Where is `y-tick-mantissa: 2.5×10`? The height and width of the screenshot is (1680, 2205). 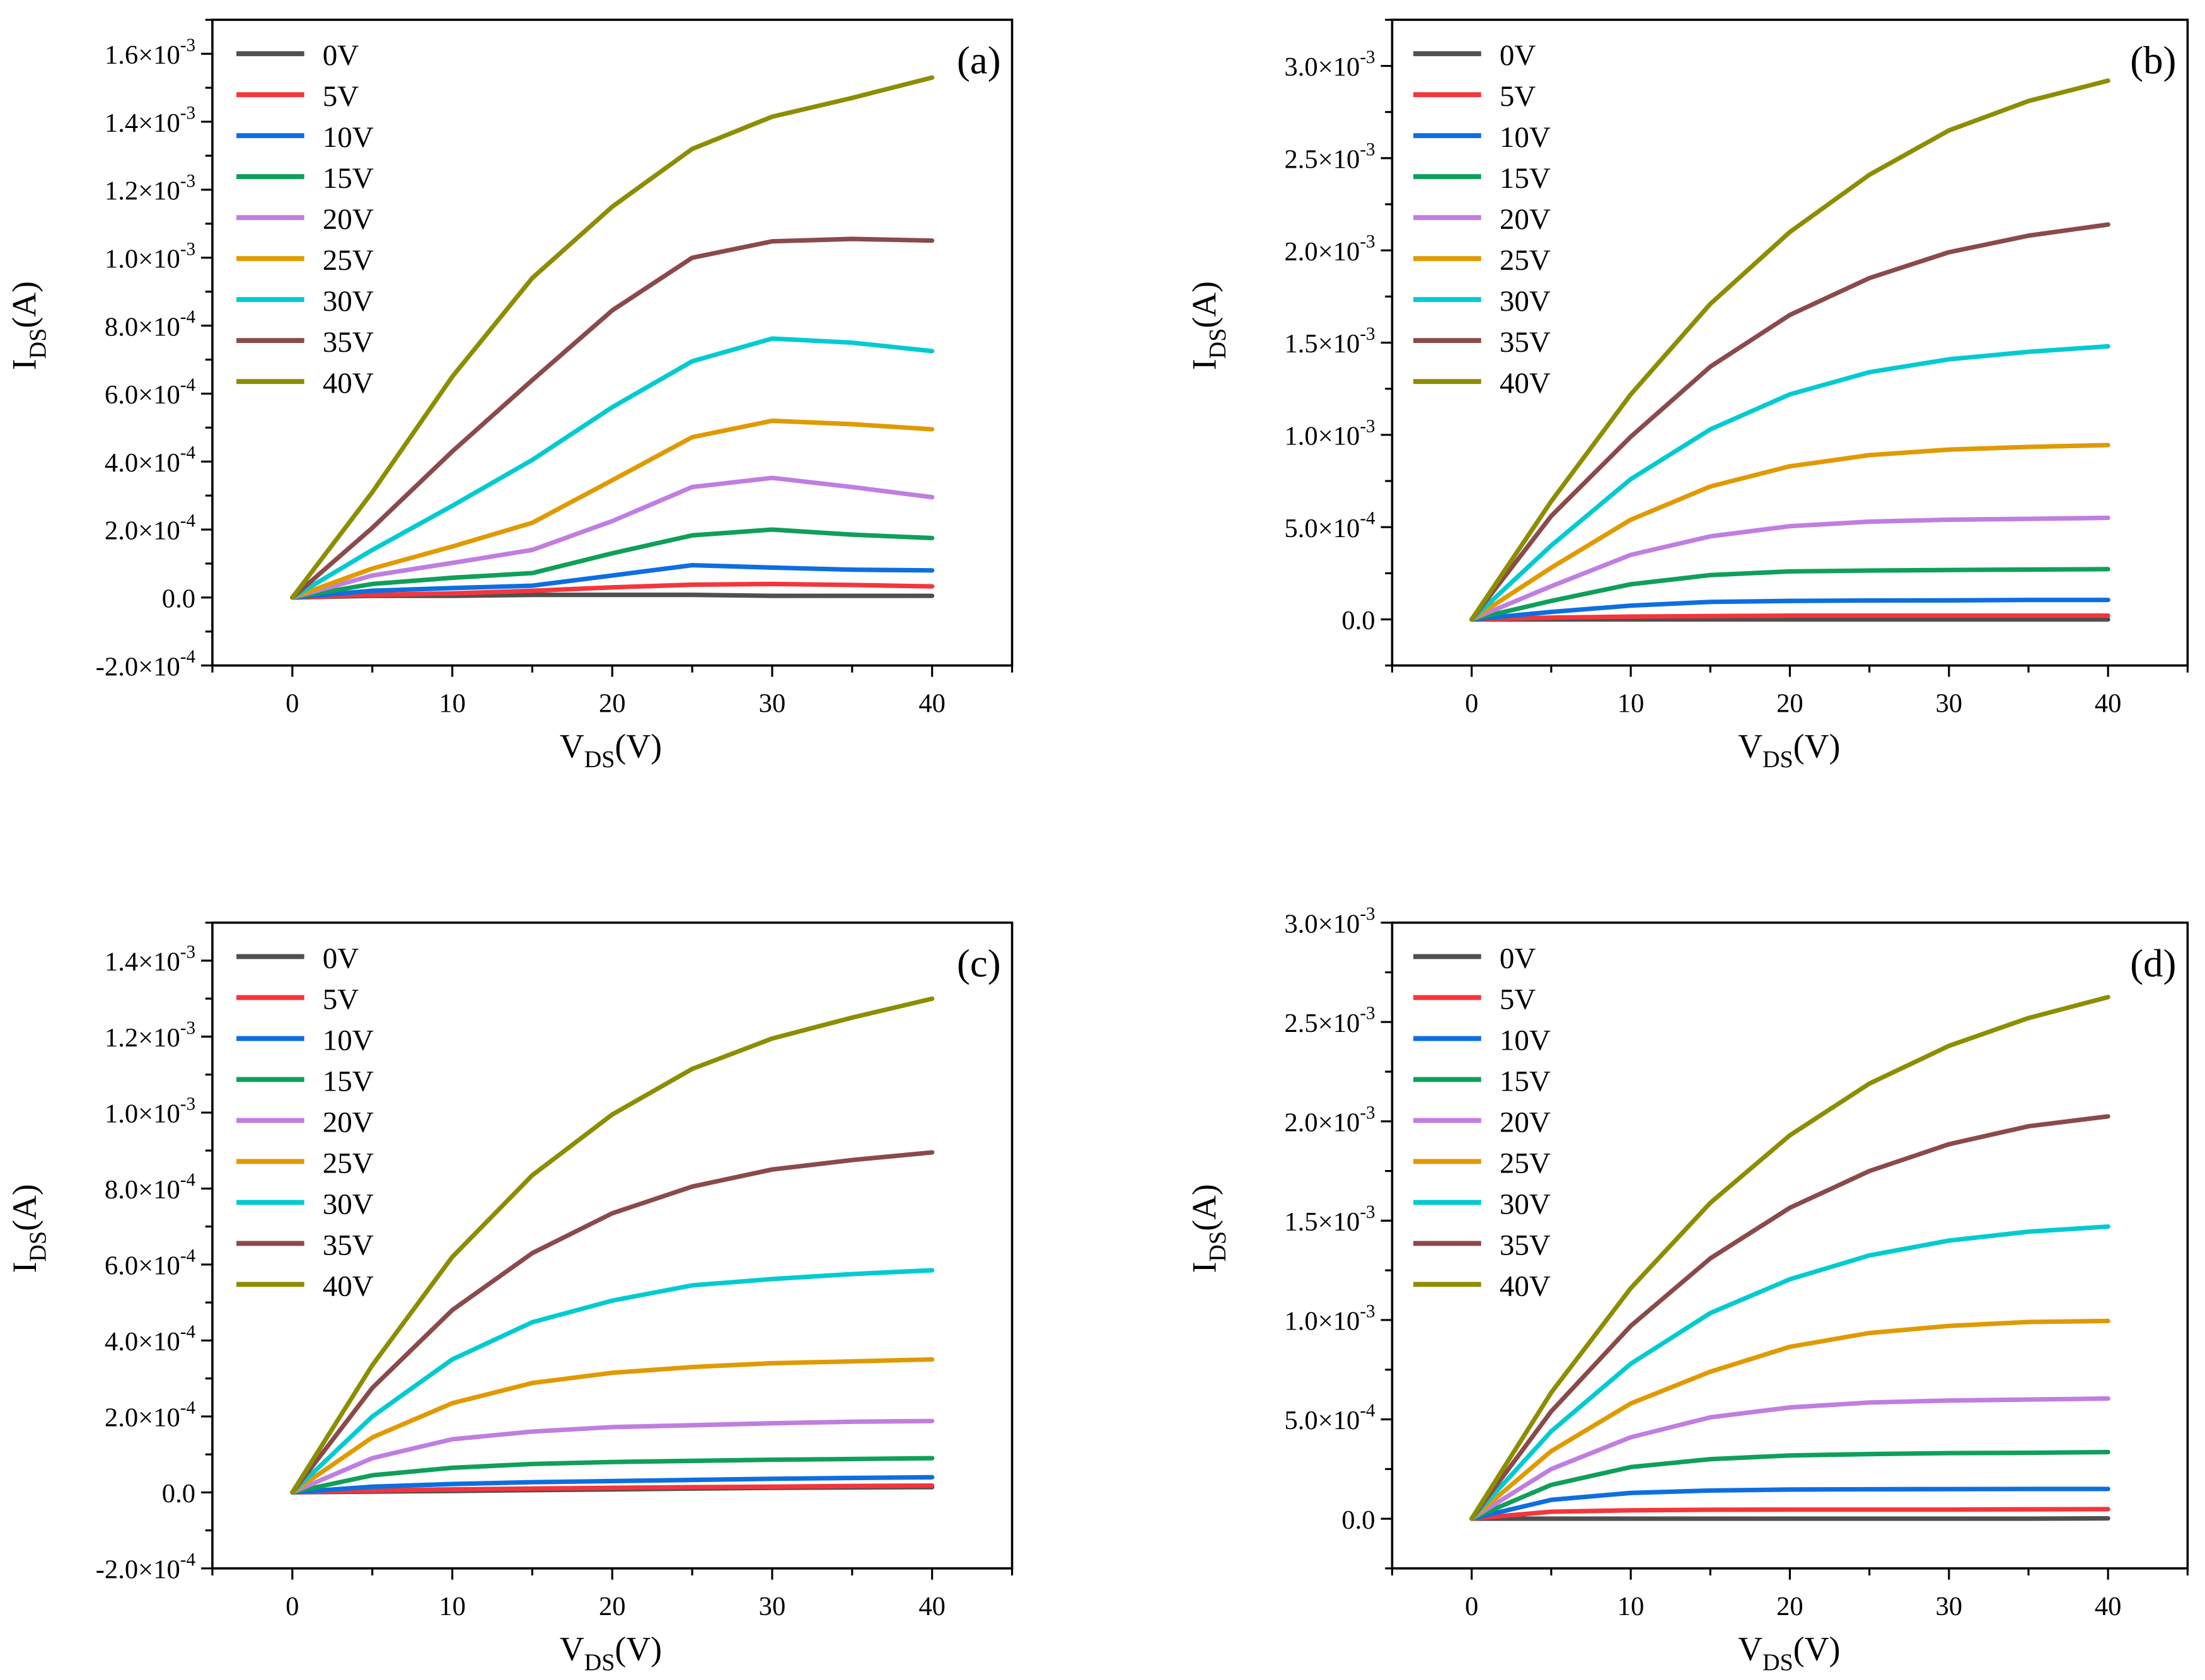 y-tick-mantissa: 2.5×10 is located at coordinates (1322, 160).